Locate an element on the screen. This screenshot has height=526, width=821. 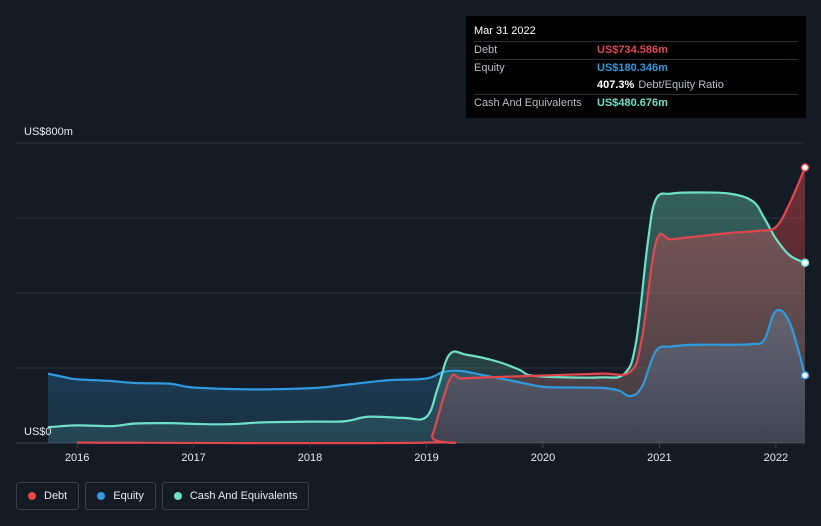
axis-layer: 2016 2017 2018 2019 2020 2021 2022 is located at coordinates (426, 453).